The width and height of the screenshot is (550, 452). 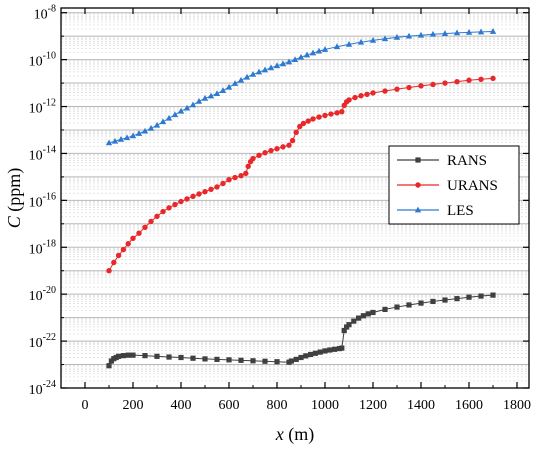 I want to click on y-tick-label: 10-16, so click(x=42, y=200).